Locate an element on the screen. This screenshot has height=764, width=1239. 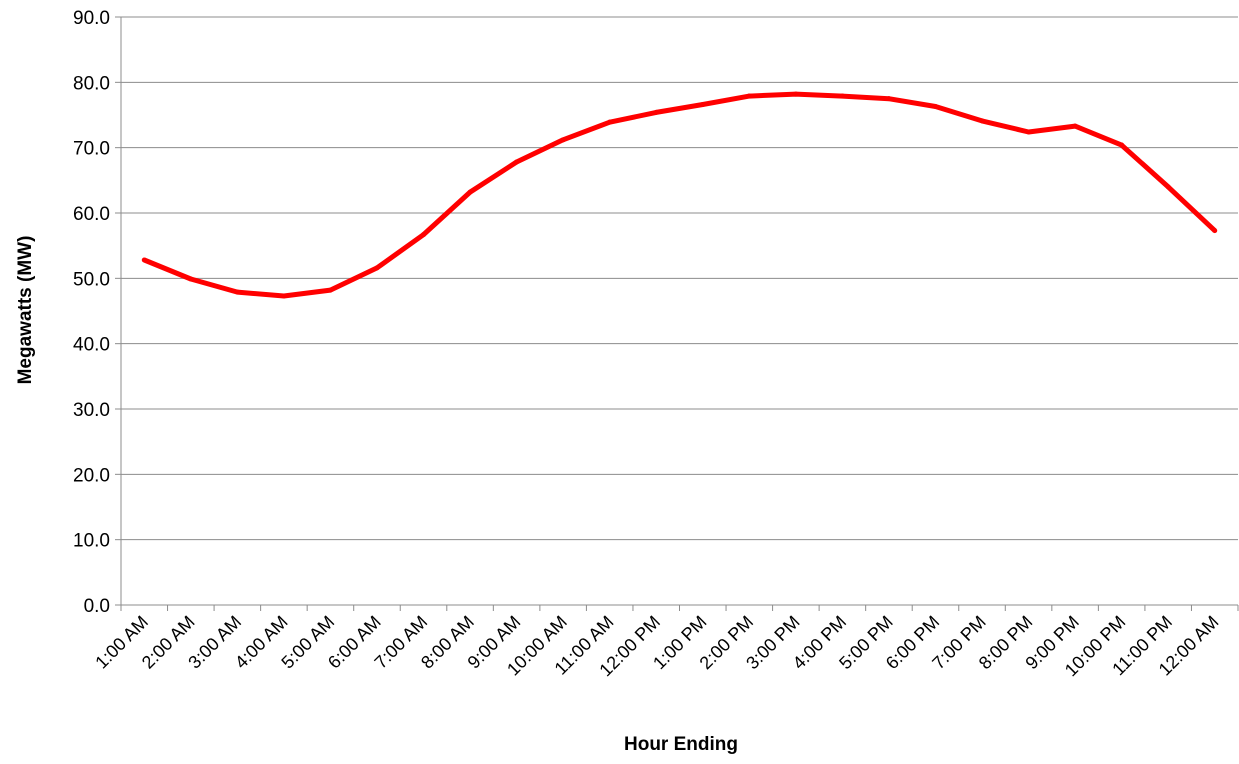
y-tick-label: 0.0 is located at coordinates (97, 606).